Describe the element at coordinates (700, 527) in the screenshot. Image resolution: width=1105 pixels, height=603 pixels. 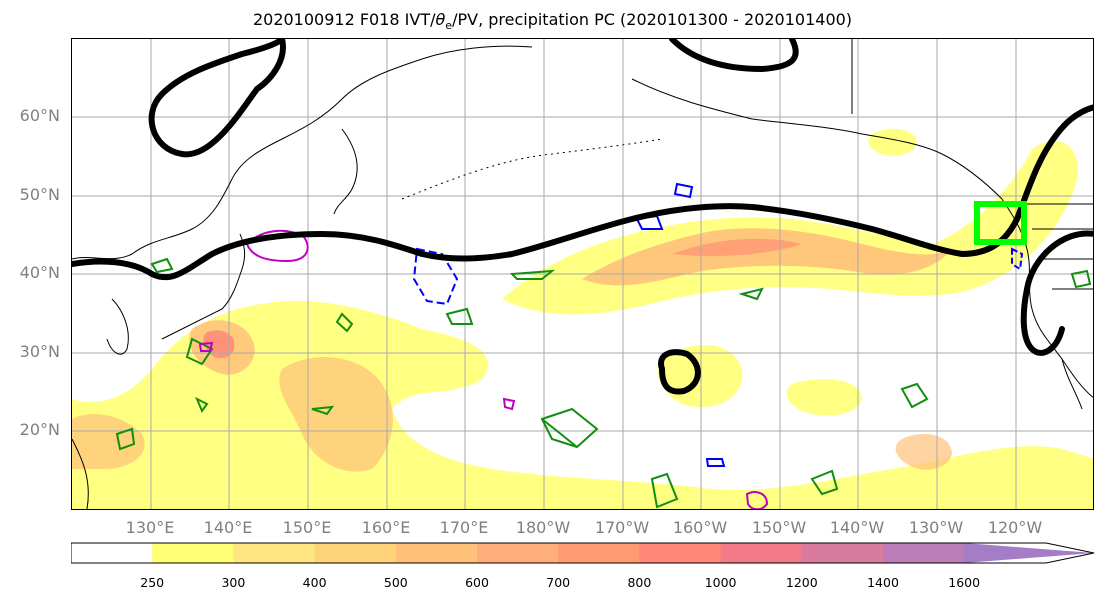
I see `lon-label-160w: 160°W` at that location.